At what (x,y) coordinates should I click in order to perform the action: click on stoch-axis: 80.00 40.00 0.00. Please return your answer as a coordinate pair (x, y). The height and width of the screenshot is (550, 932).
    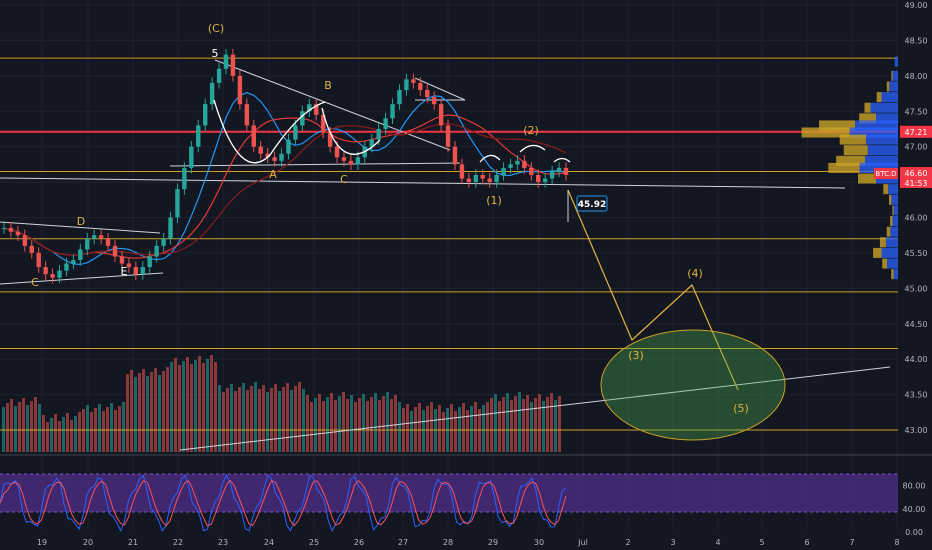
    Looking at the image, I should click on (914, 509).